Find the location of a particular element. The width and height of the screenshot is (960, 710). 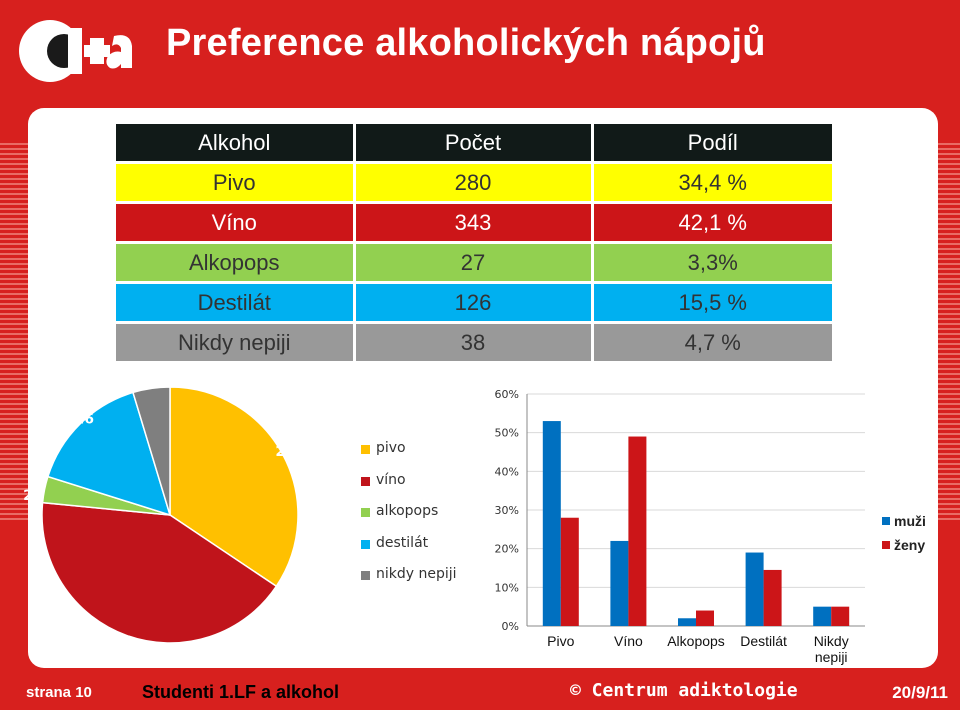

legend-item: alkopops is located at coordinates (409, 519).